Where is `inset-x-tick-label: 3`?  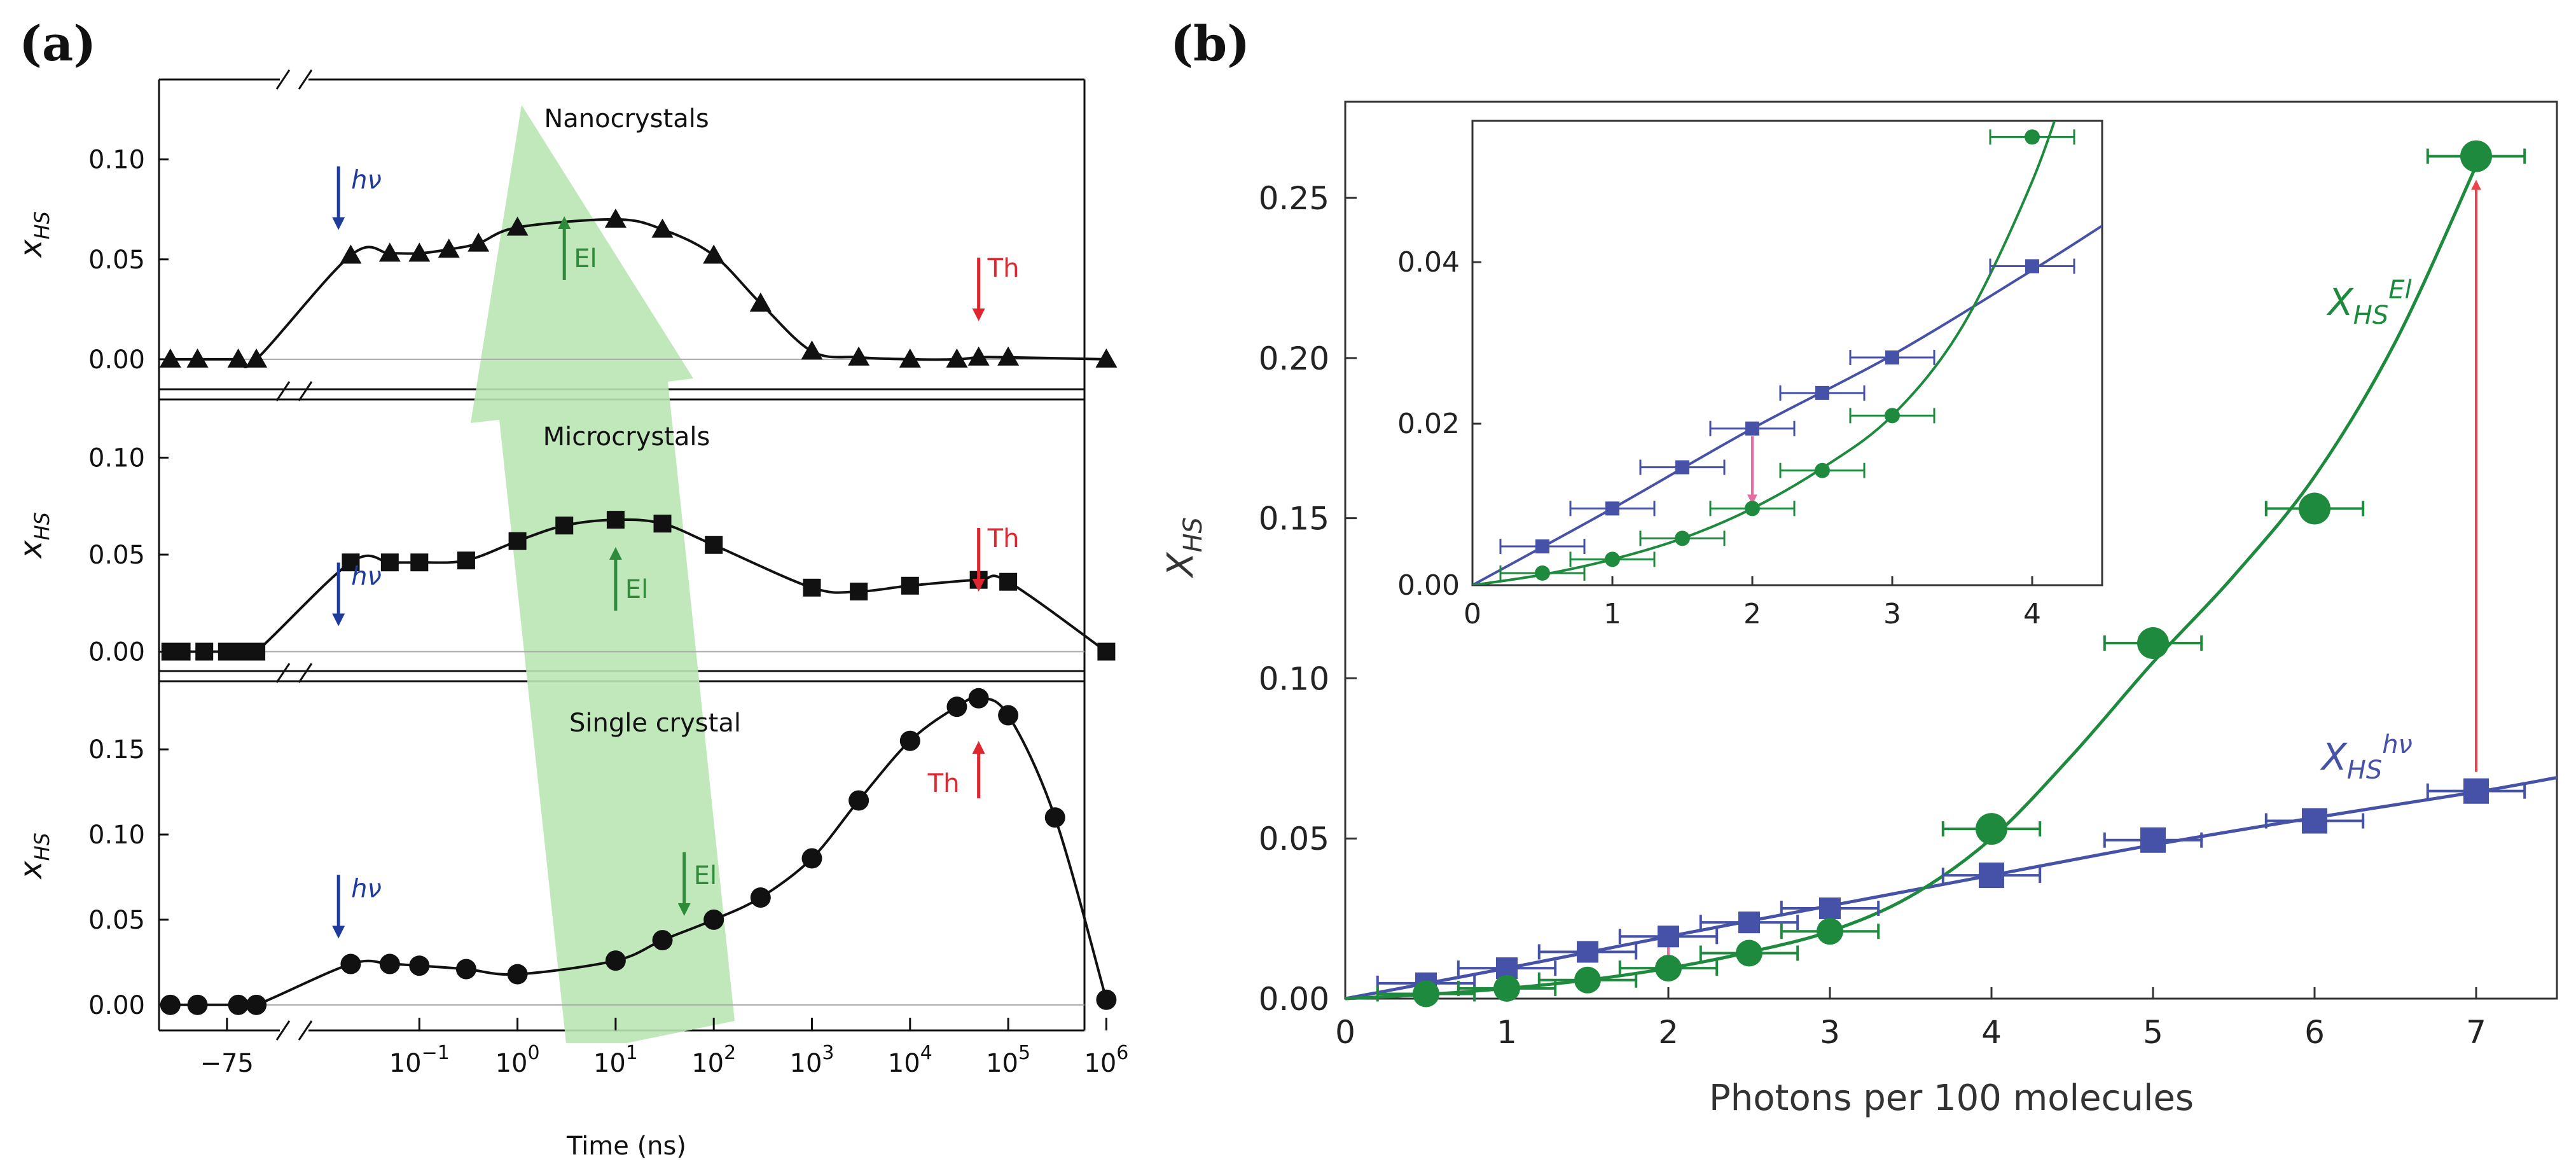
inset-x-tick-label: 3 is located at coordinates (1892, 614).